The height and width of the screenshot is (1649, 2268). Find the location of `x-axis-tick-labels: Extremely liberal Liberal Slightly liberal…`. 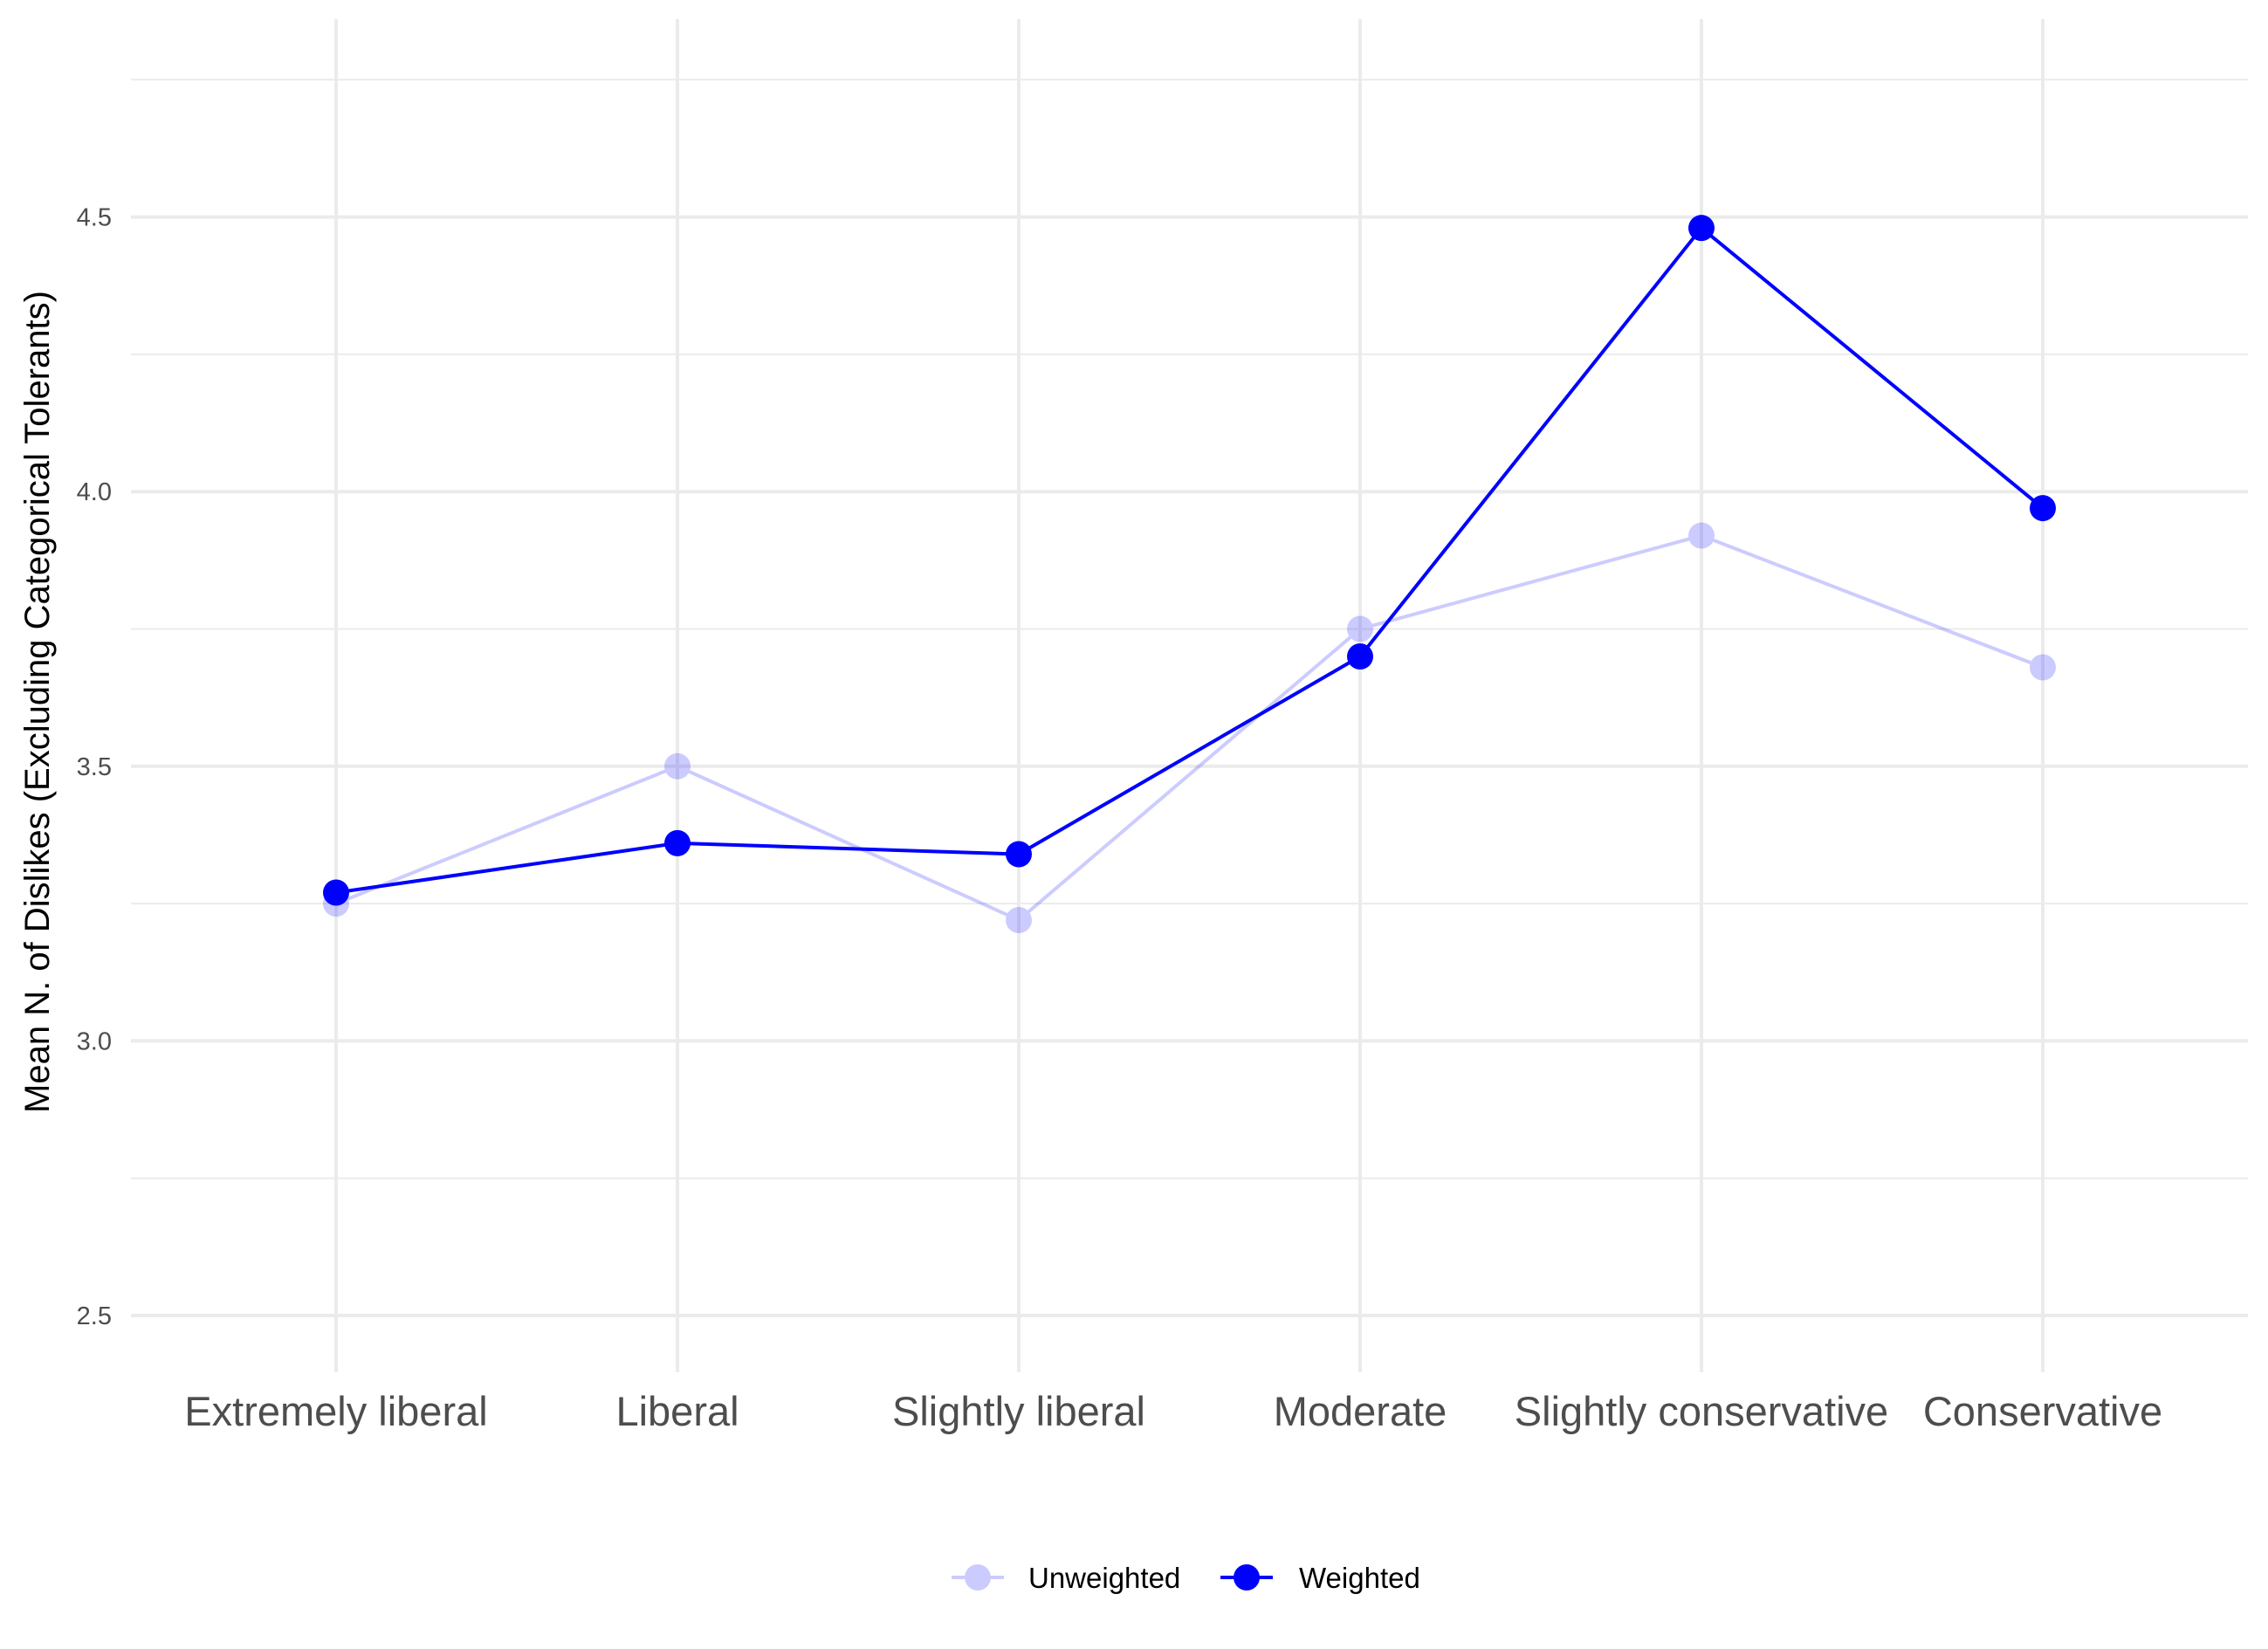

x-axis-tick-labels: Extremely liberal Liberal Slightly liberal… is located at coordinates (1173, 1411).